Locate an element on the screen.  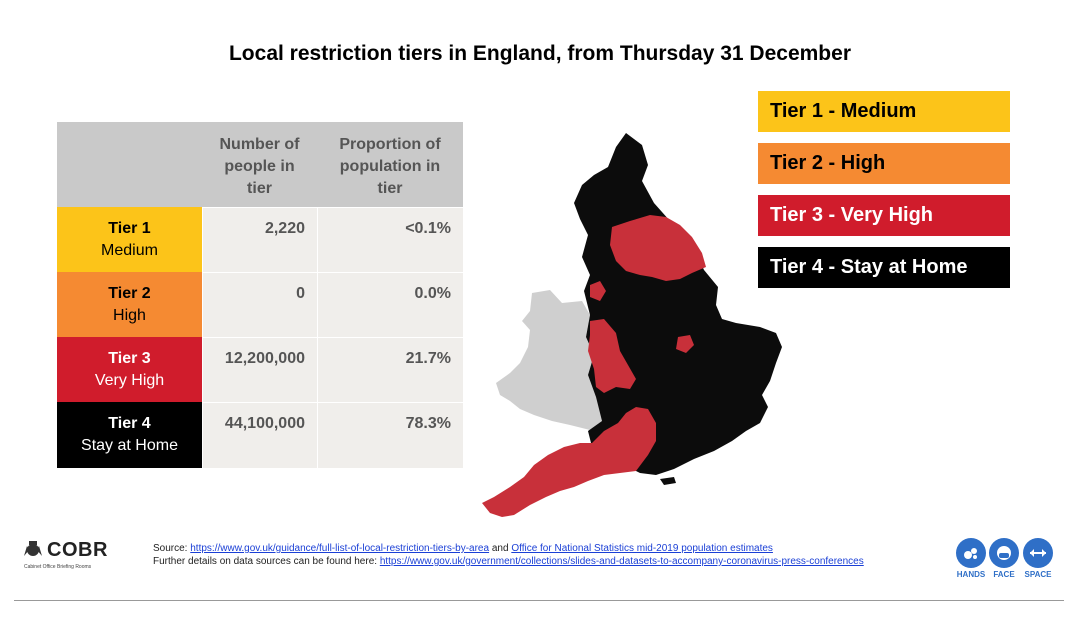
tier-label: Tier 2 is located at coordinates (129, 293).